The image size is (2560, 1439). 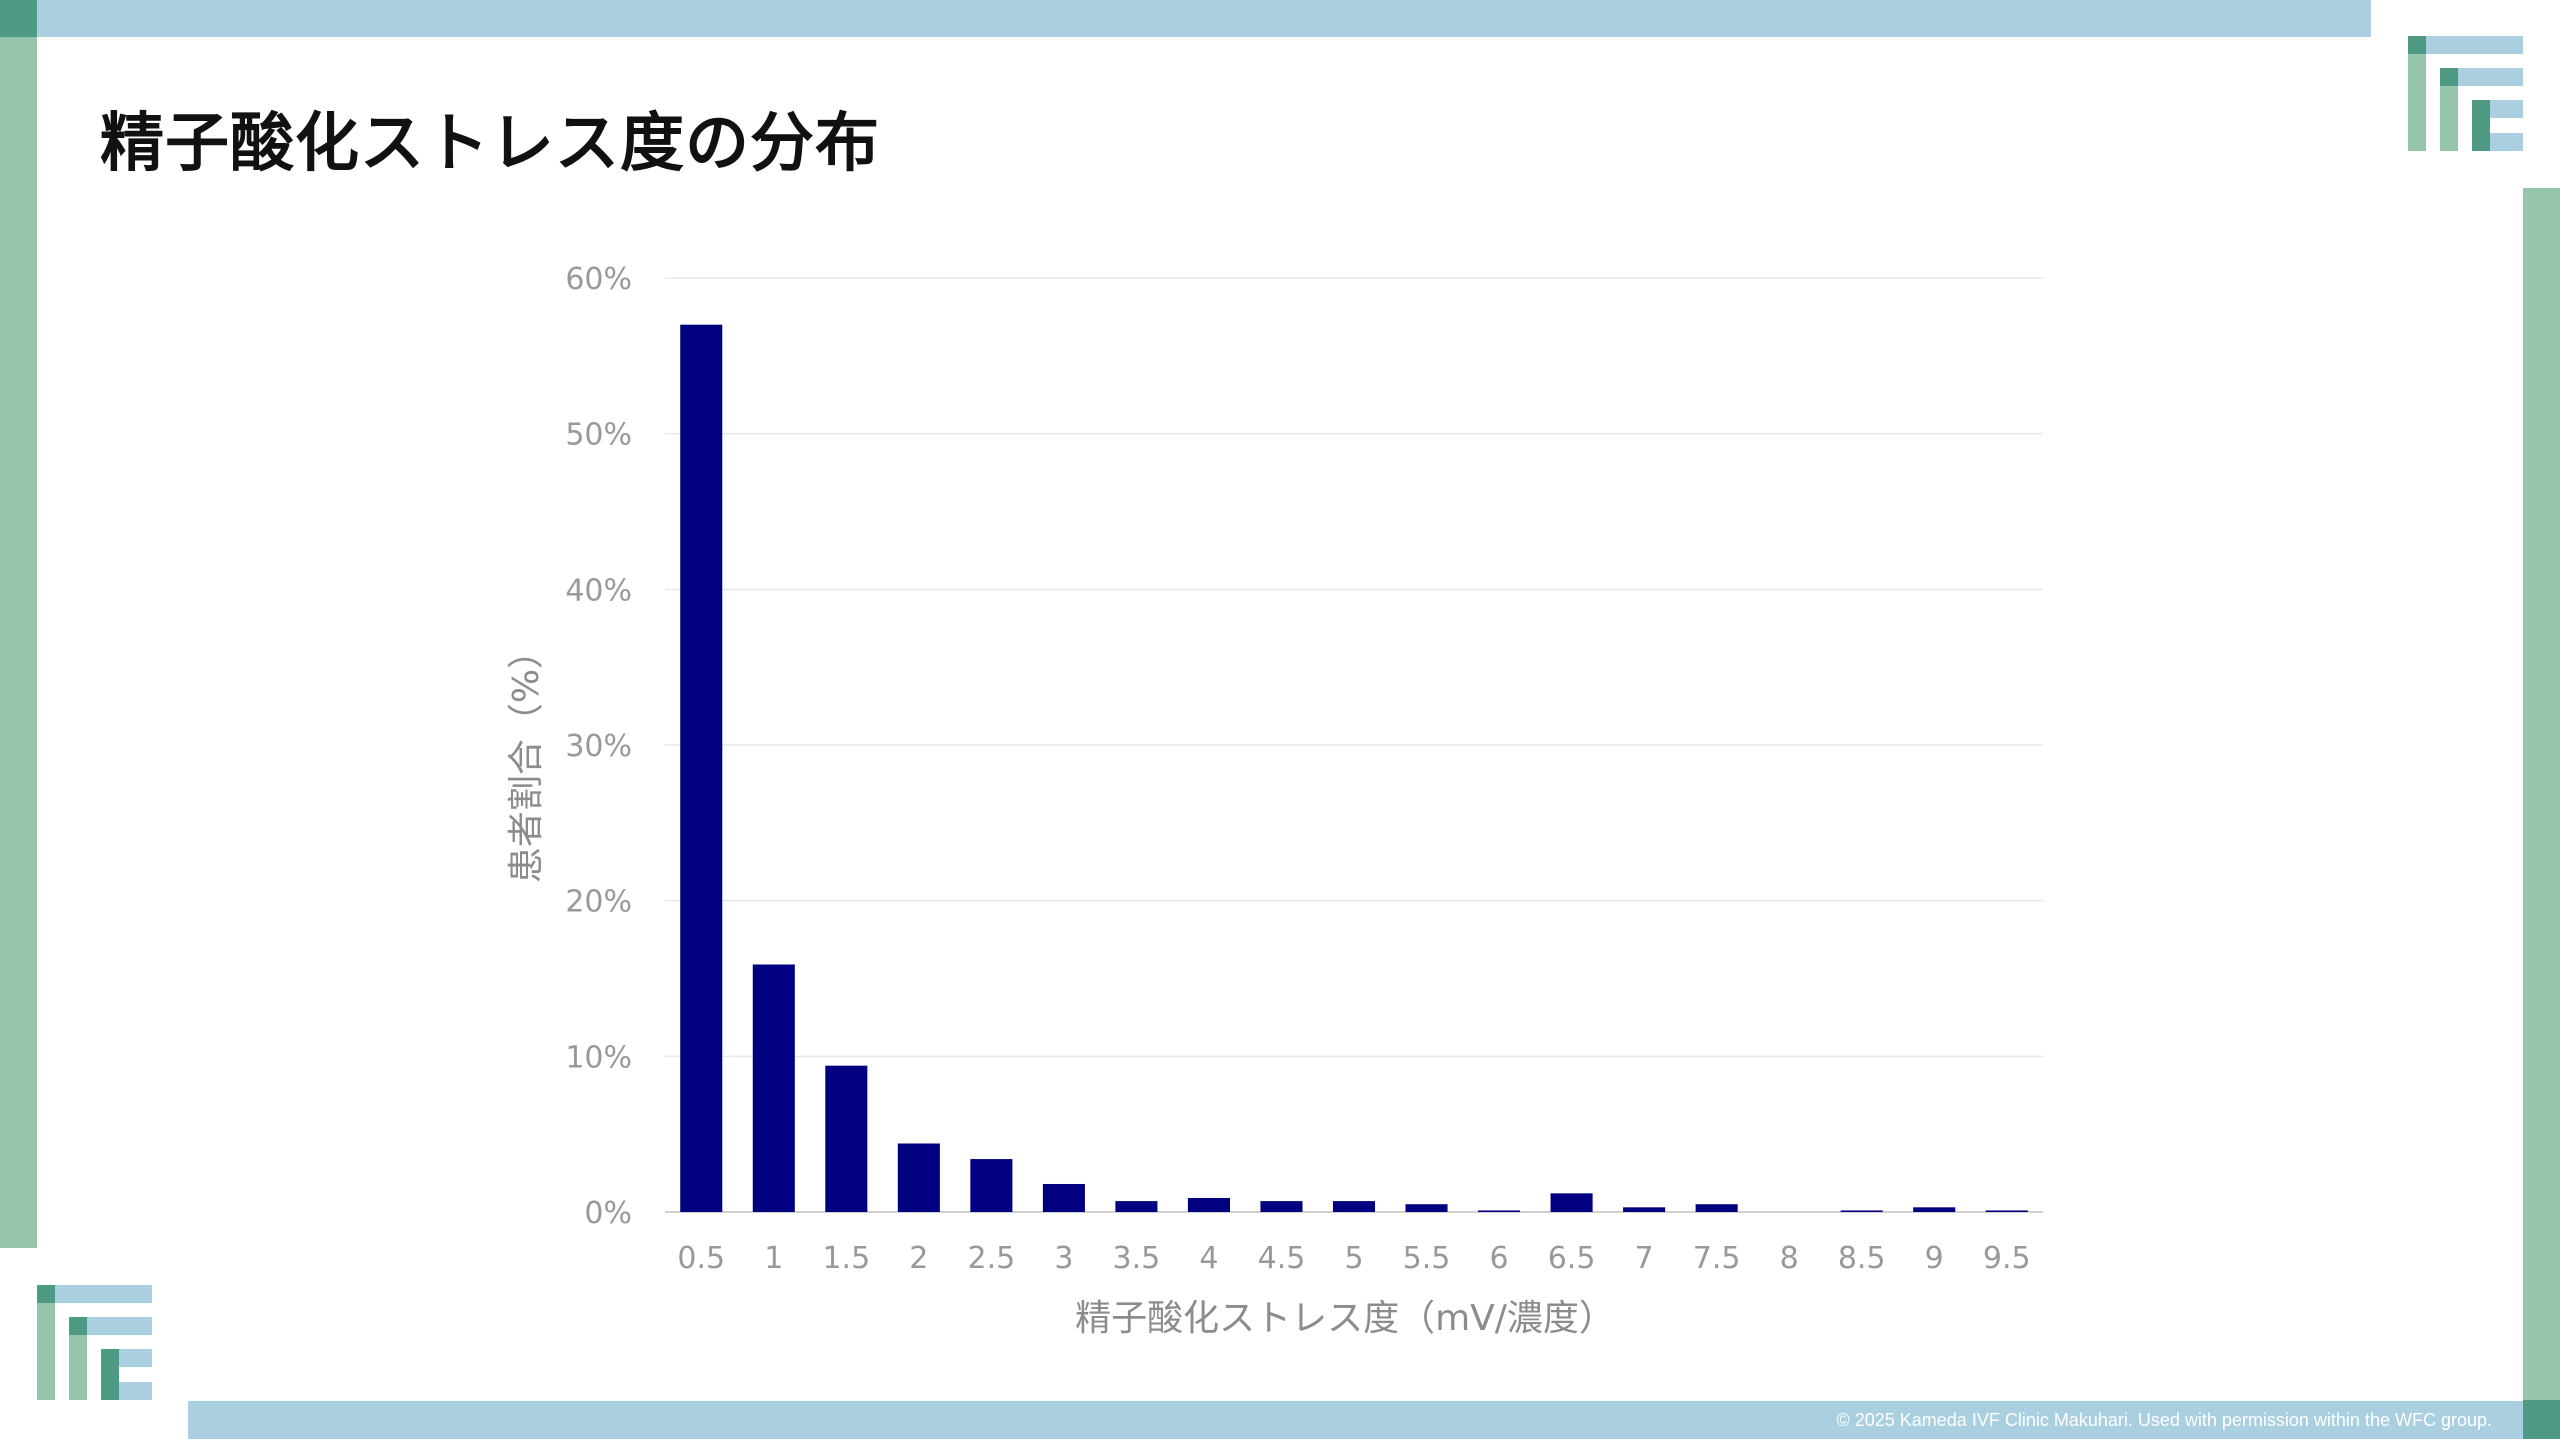 I want to click on top-left-corner-block, so click(x=18, y=18).